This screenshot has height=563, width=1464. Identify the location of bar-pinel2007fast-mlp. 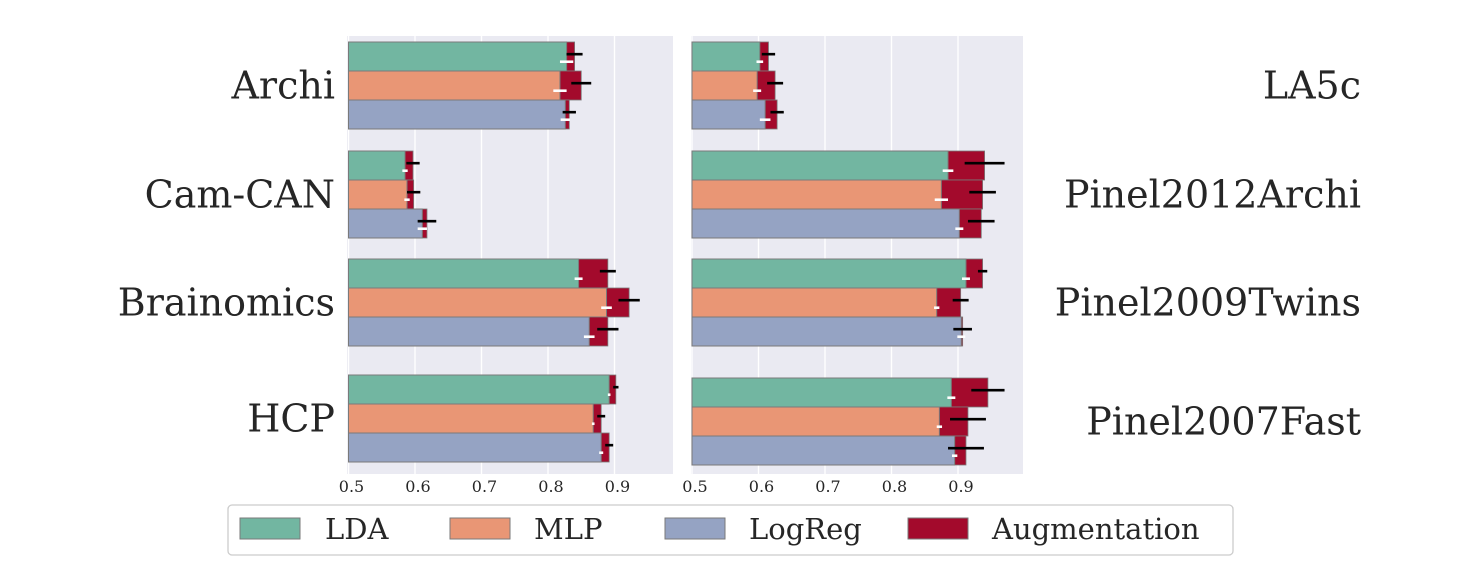
(815, 421).